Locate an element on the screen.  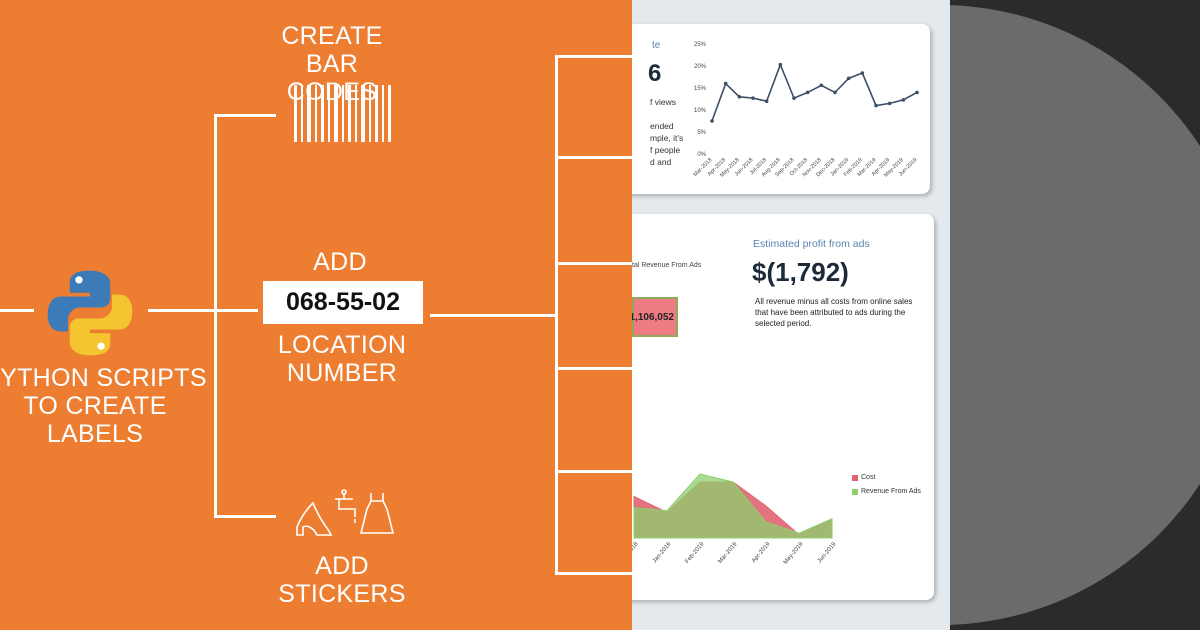
legend-cost-label: Cost is located at coordinates (868, 477).